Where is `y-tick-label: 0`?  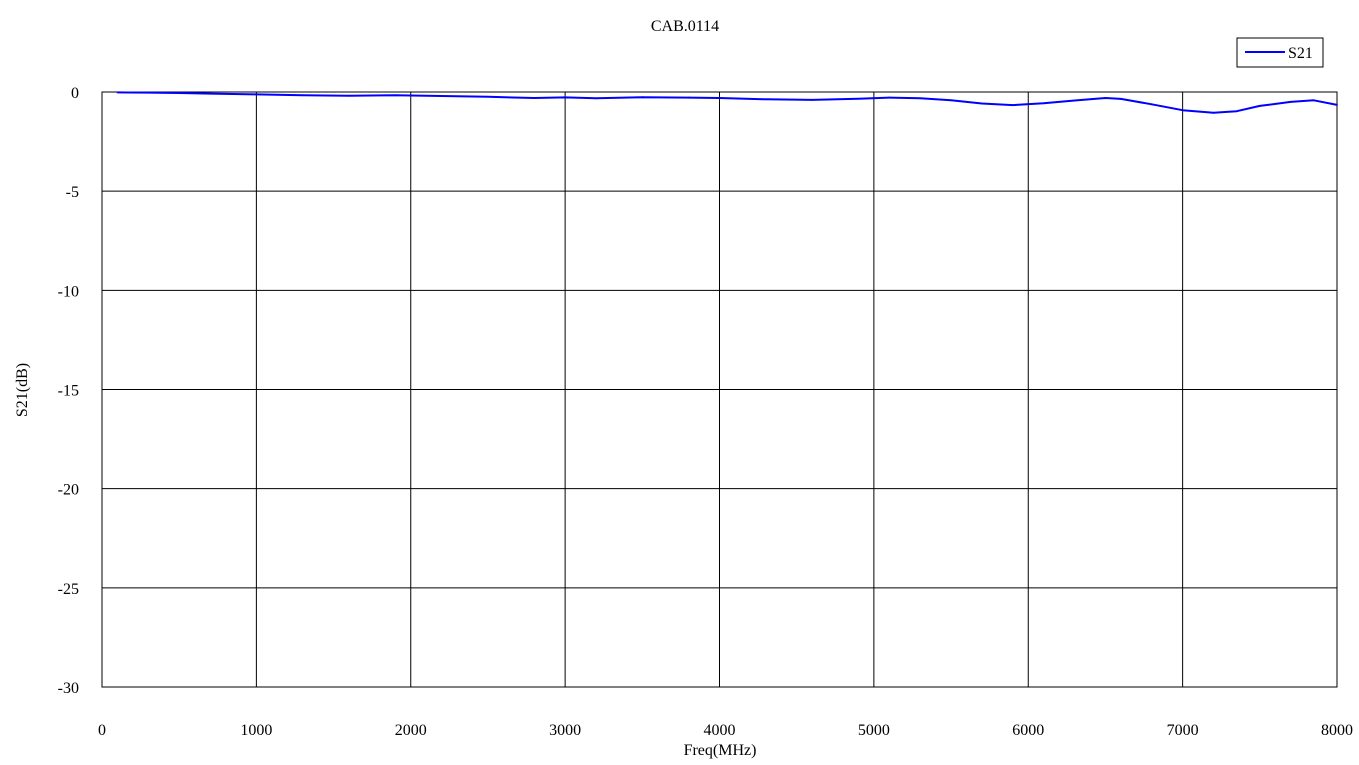 y-tick-label: 0 is located at coordinates (75, 93).